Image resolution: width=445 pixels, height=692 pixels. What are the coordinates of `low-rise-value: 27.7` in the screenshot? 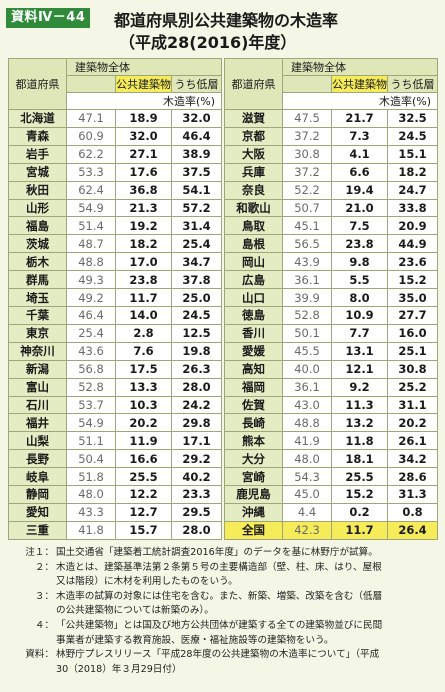 It's located at (412, 315).